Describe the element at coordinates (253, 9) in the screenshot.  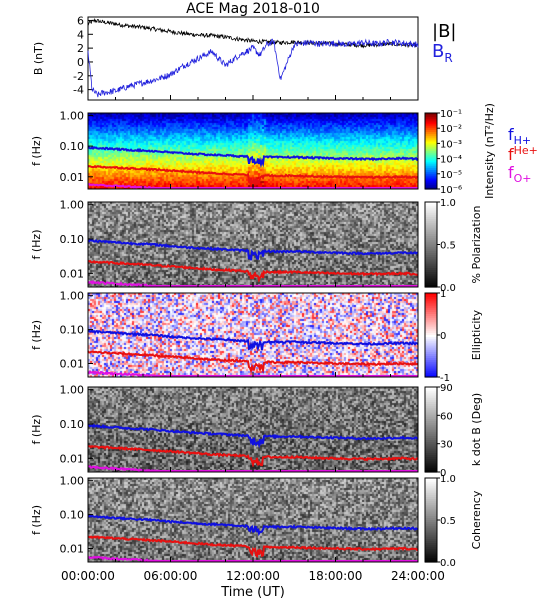
I see `chart-title: ACE Mag 2018-010` at that location.